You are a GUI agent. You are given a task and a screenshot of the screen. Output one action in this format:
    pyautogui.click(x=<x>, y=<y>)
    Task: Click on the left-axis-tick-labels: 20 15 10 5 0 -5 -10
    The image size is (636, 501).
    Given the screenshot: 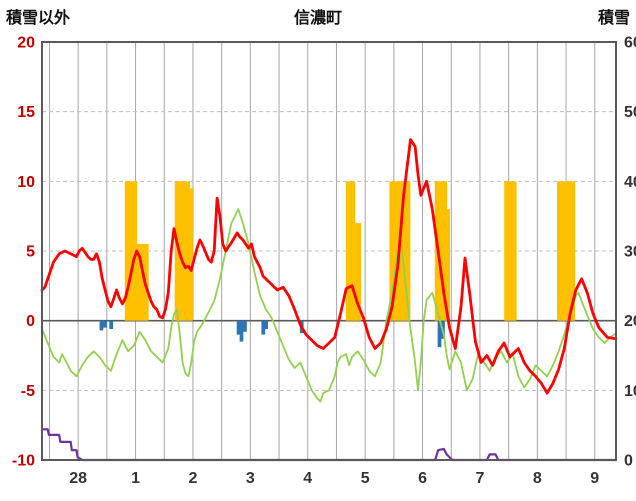 What is the action you would take?
    pyautogui.click(x=23, y=252)
    